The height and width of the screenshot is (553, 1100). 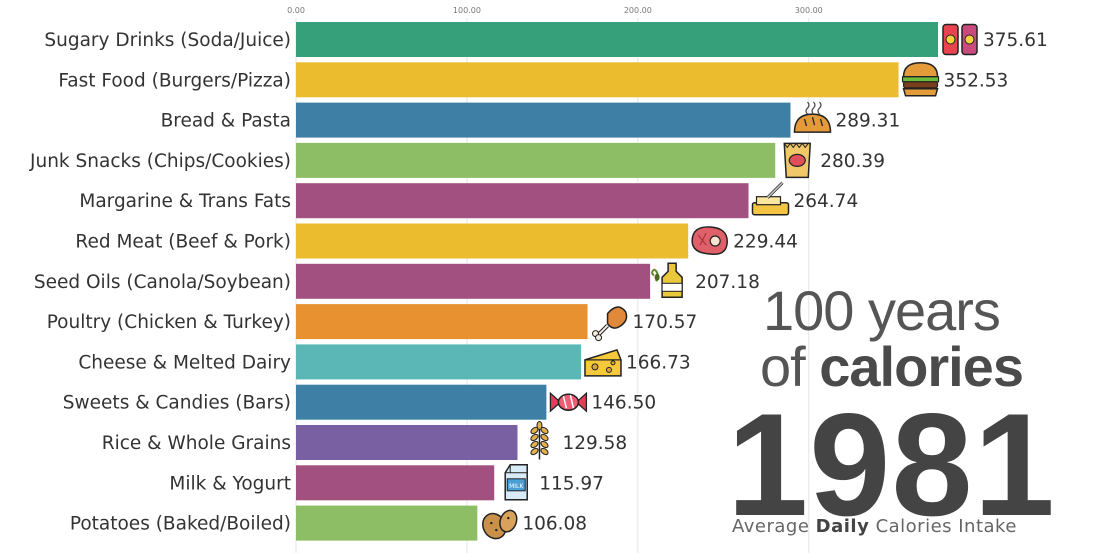 I want to click on candy-icon, so click(x=568, y=402).